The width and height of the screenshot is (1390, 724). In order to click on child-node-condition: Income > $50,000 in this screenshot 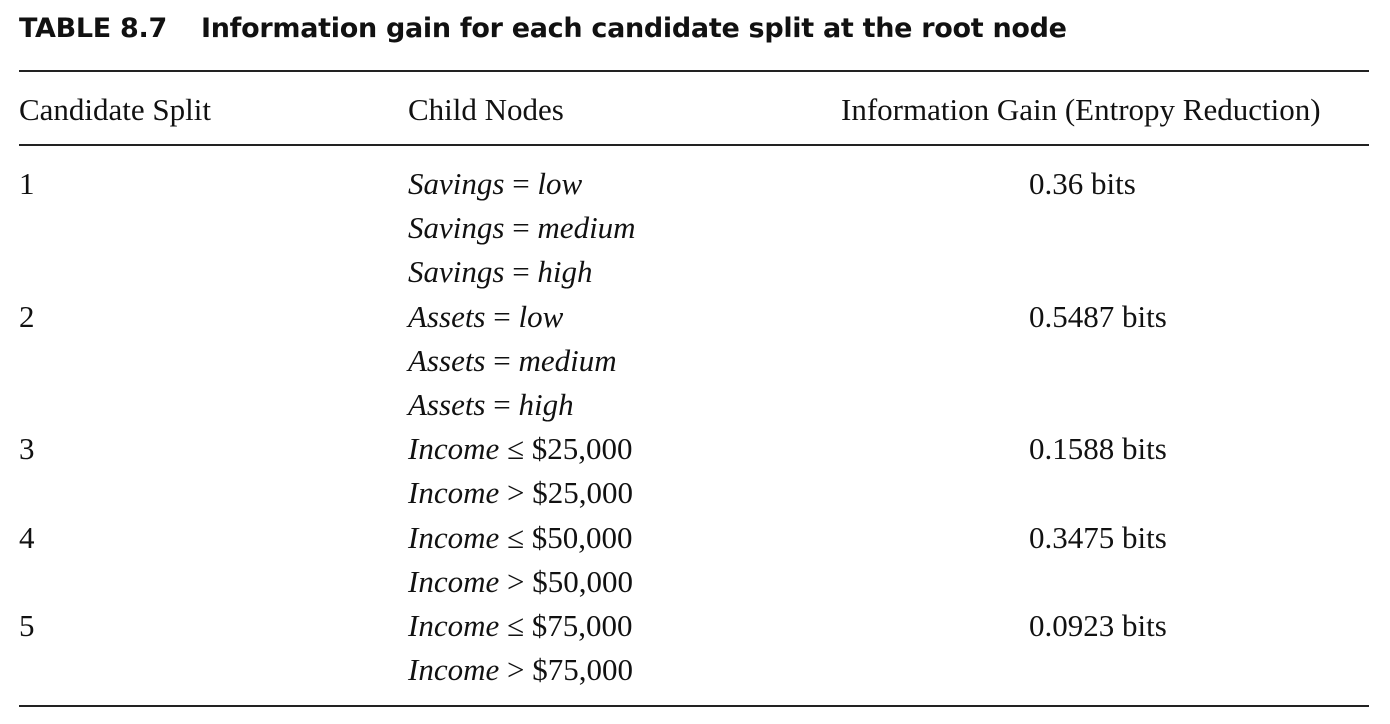, I will do `click(520, 582)`.